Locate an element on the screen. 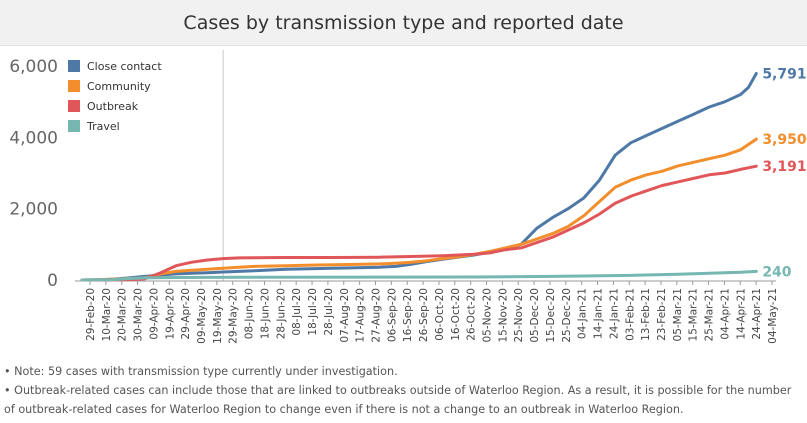  x-tick-label: 04-Apr-21 is located at coordinates (725, 314).